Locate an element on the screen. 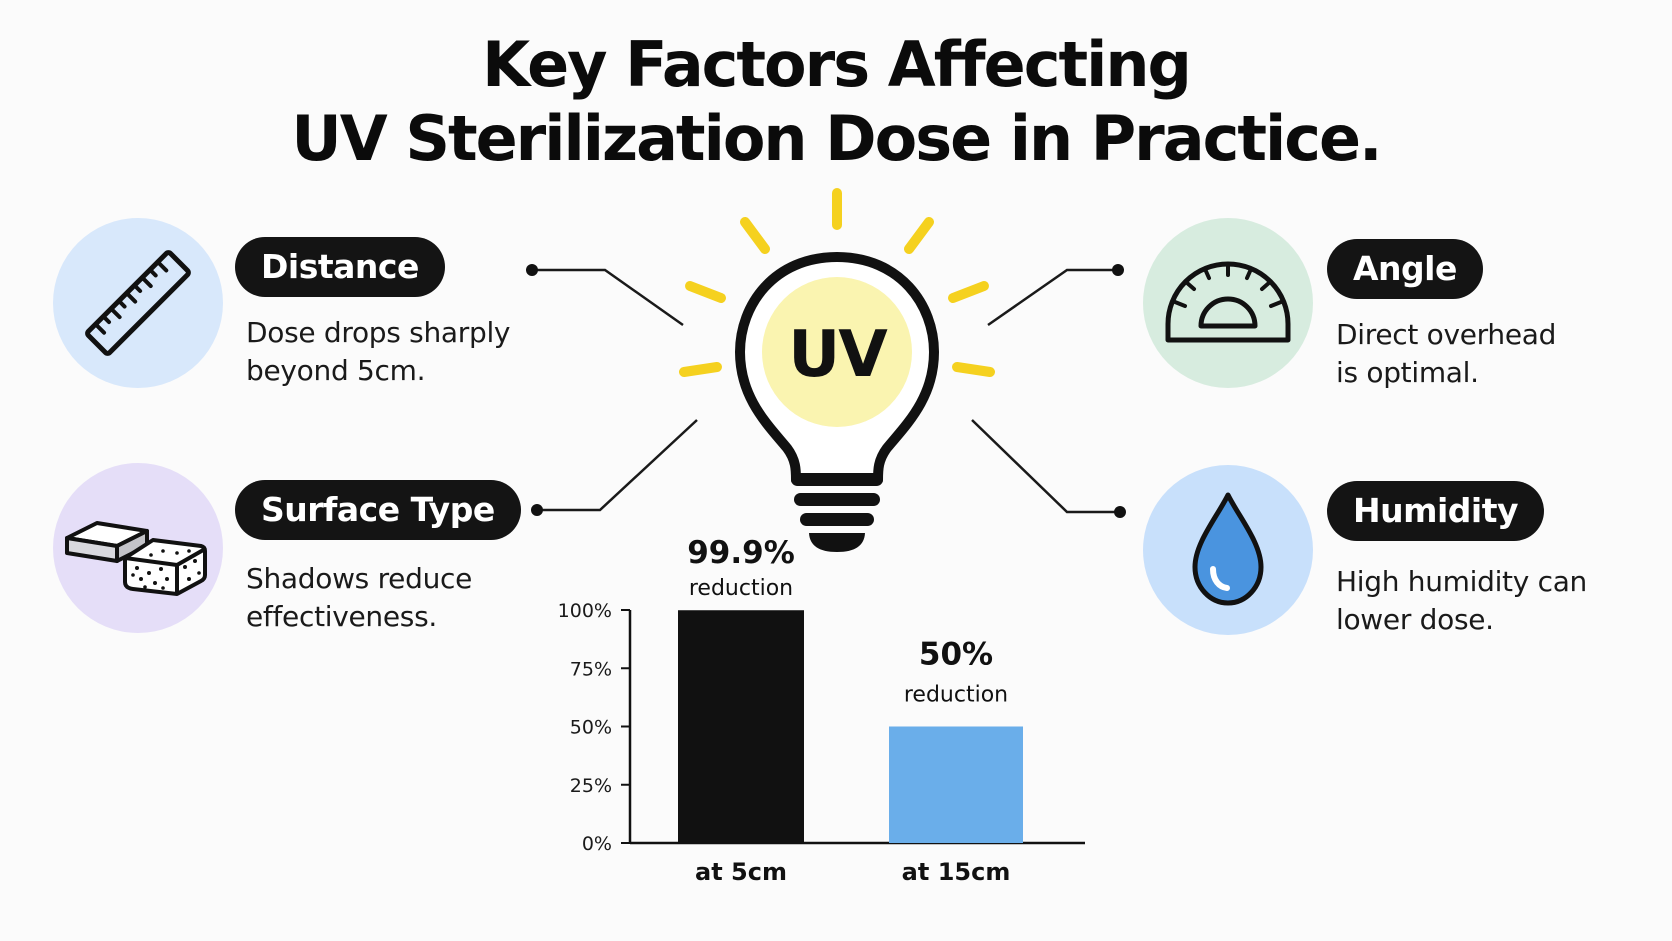 Image resolution: width=1672 pixels, height=941 pixels. angle-icon-circle is located at coordinates (1228, 303).